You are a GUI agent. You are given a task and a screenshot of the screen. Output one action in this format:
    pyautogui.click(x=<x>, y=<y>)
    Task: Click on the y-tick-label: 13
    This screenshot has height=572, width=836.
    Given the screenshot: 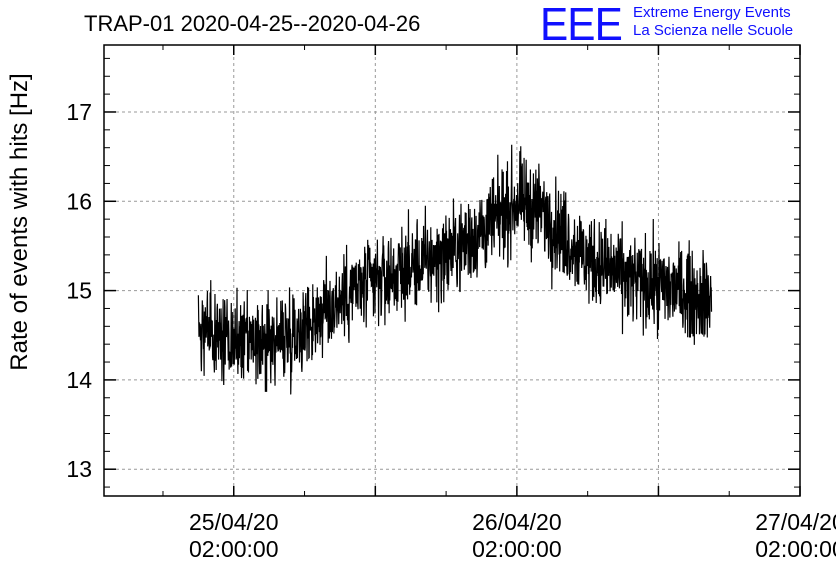 What is the action you would take?
    pyautogui.click(x=79, y=469)
    